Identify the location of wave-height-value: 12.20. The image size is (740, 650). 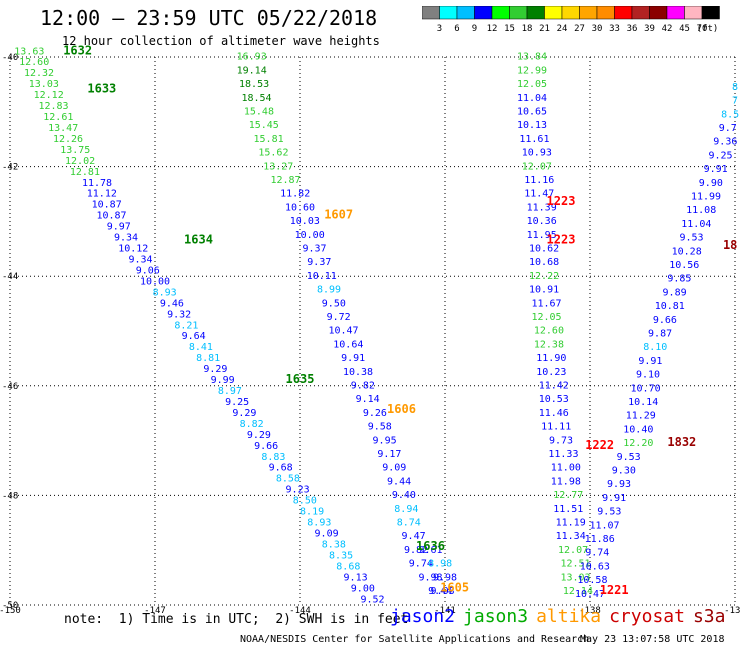
(638, 443).